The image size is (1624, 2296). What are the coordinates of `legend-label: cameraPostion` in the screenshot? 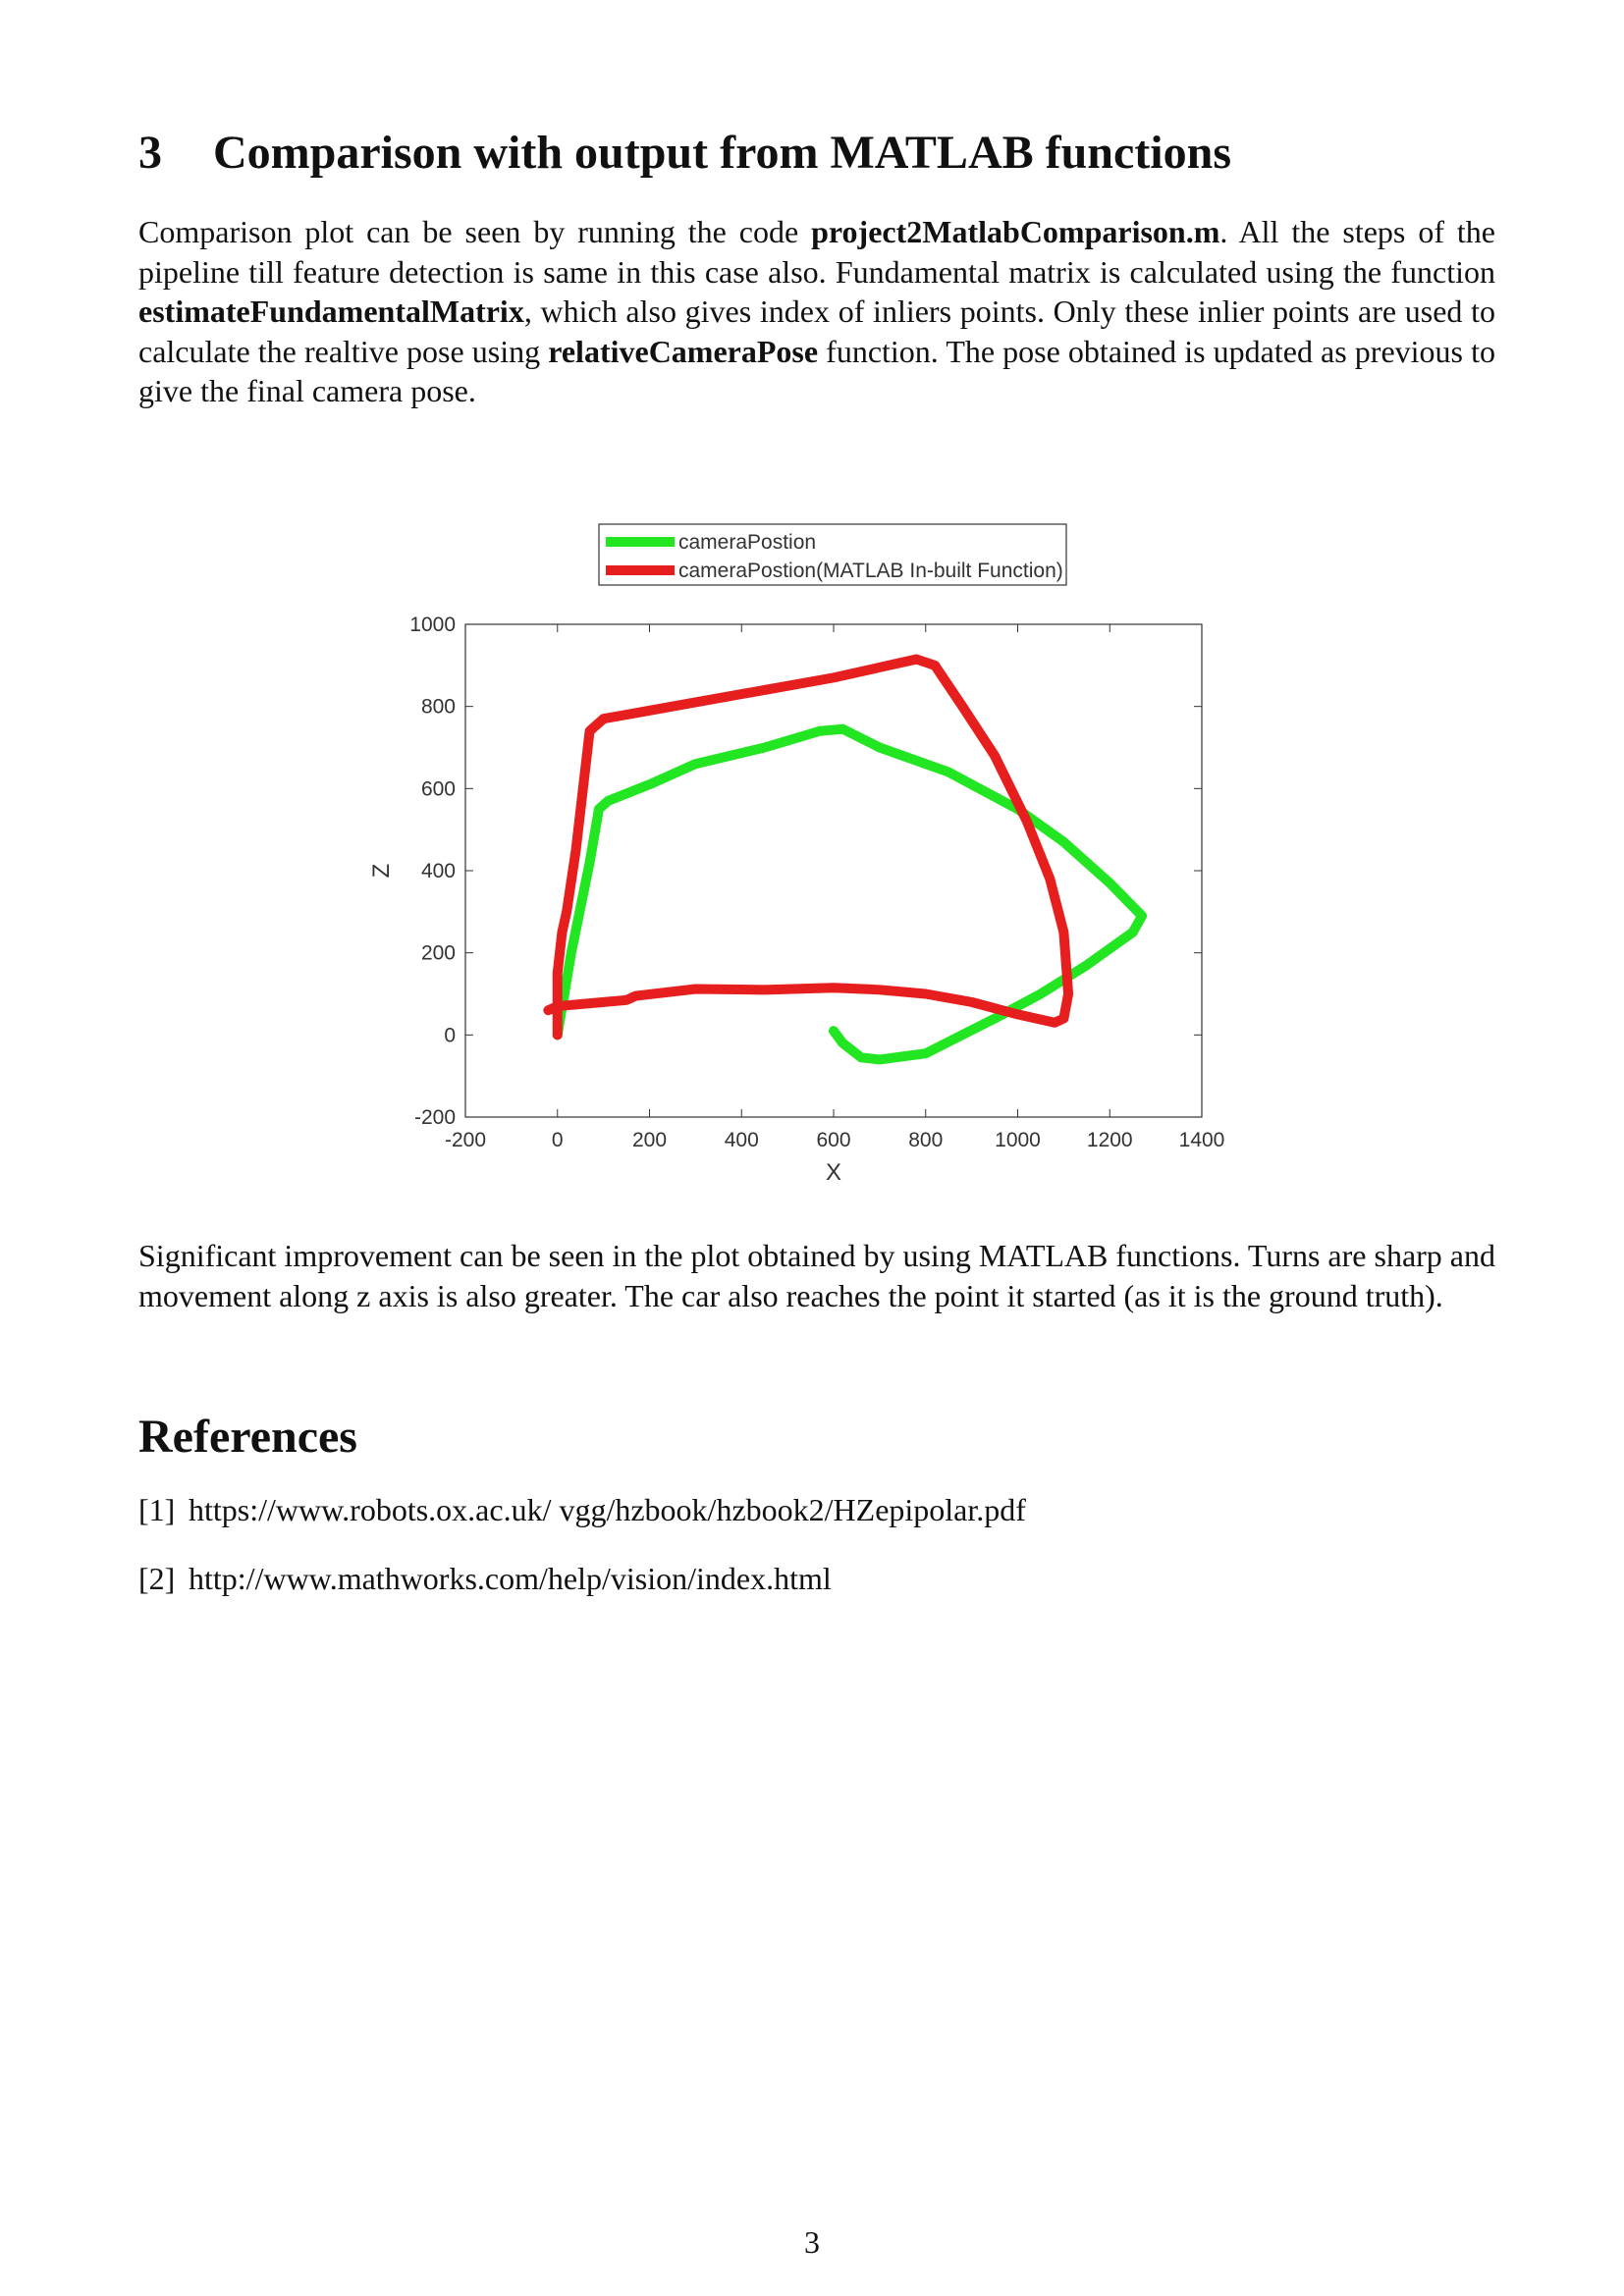 It's located at (747, 542).